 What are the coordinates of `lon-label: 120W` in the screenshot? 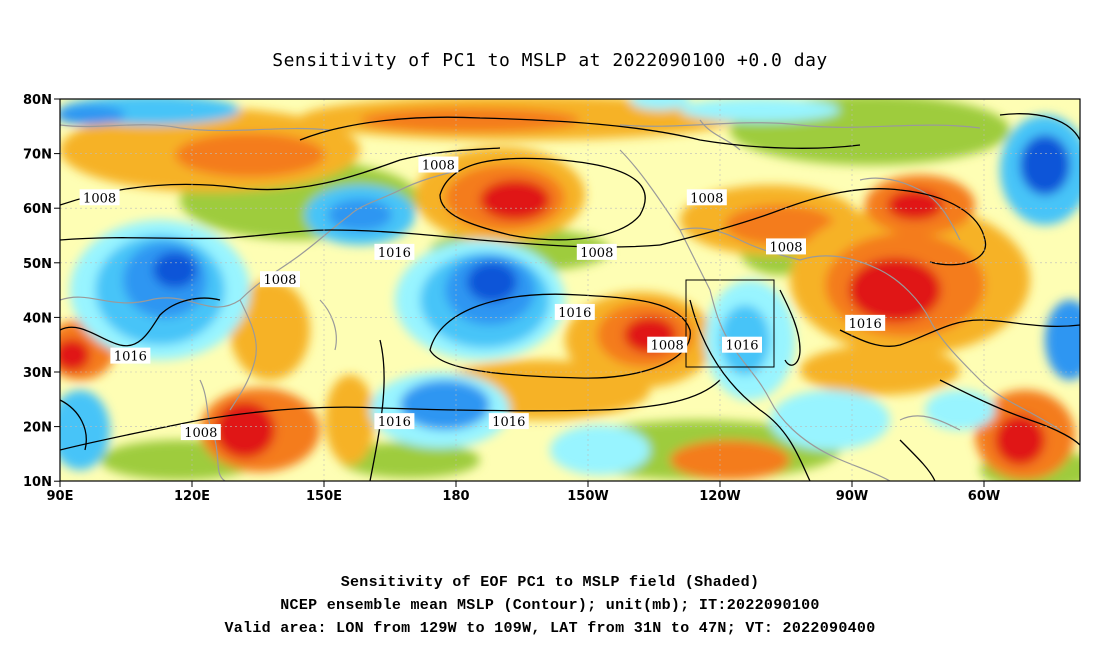 It's located at (719, 496).